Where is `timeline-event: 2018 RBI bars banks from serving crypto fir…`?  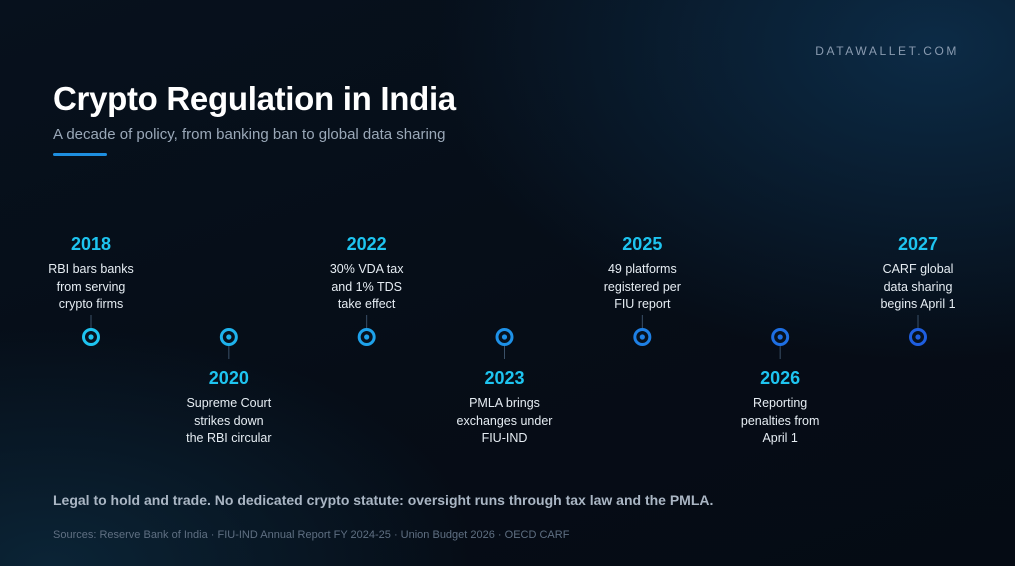
timeline-event: 2018 RBI bars banks from serving crypto fir… is located at coordinates (91, 273).